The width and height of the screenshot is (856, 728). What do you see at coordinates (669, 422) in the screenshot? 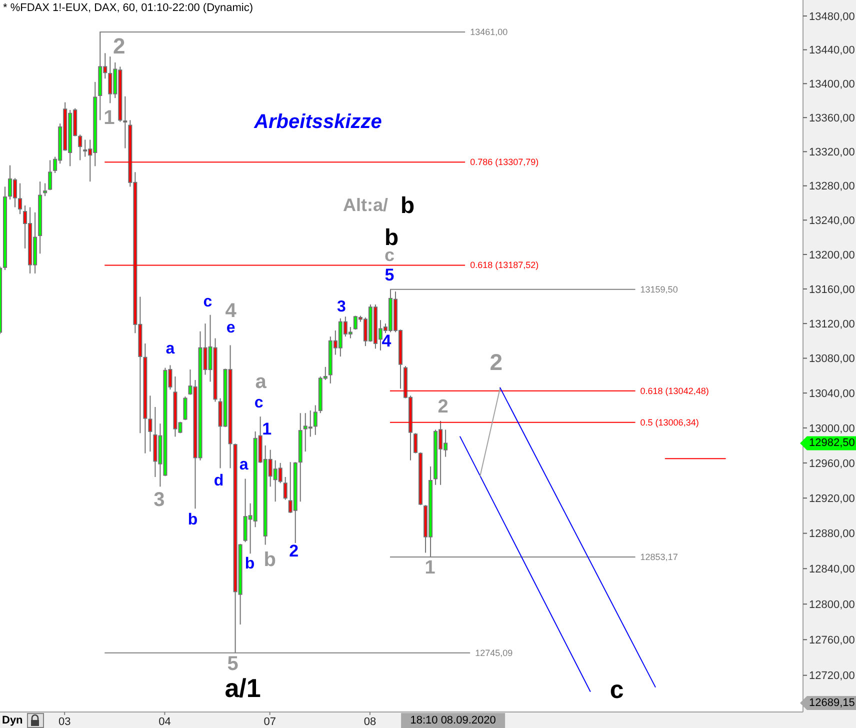
I see `ref-line-label: 0.5 (13006,34)` at bounding box center [669, 422].